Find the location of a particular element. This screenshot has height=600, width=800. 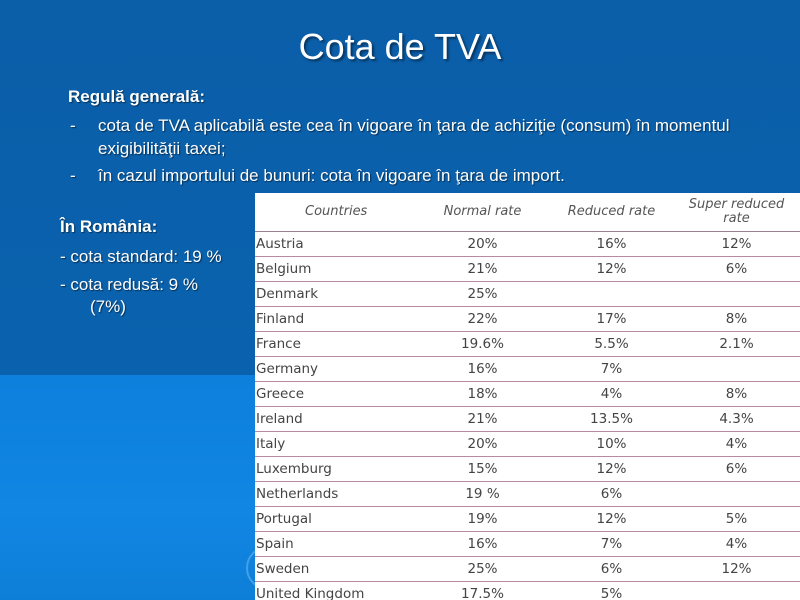

table-row: Netherlands 19 % 6% is located at coordinates (527, 494).